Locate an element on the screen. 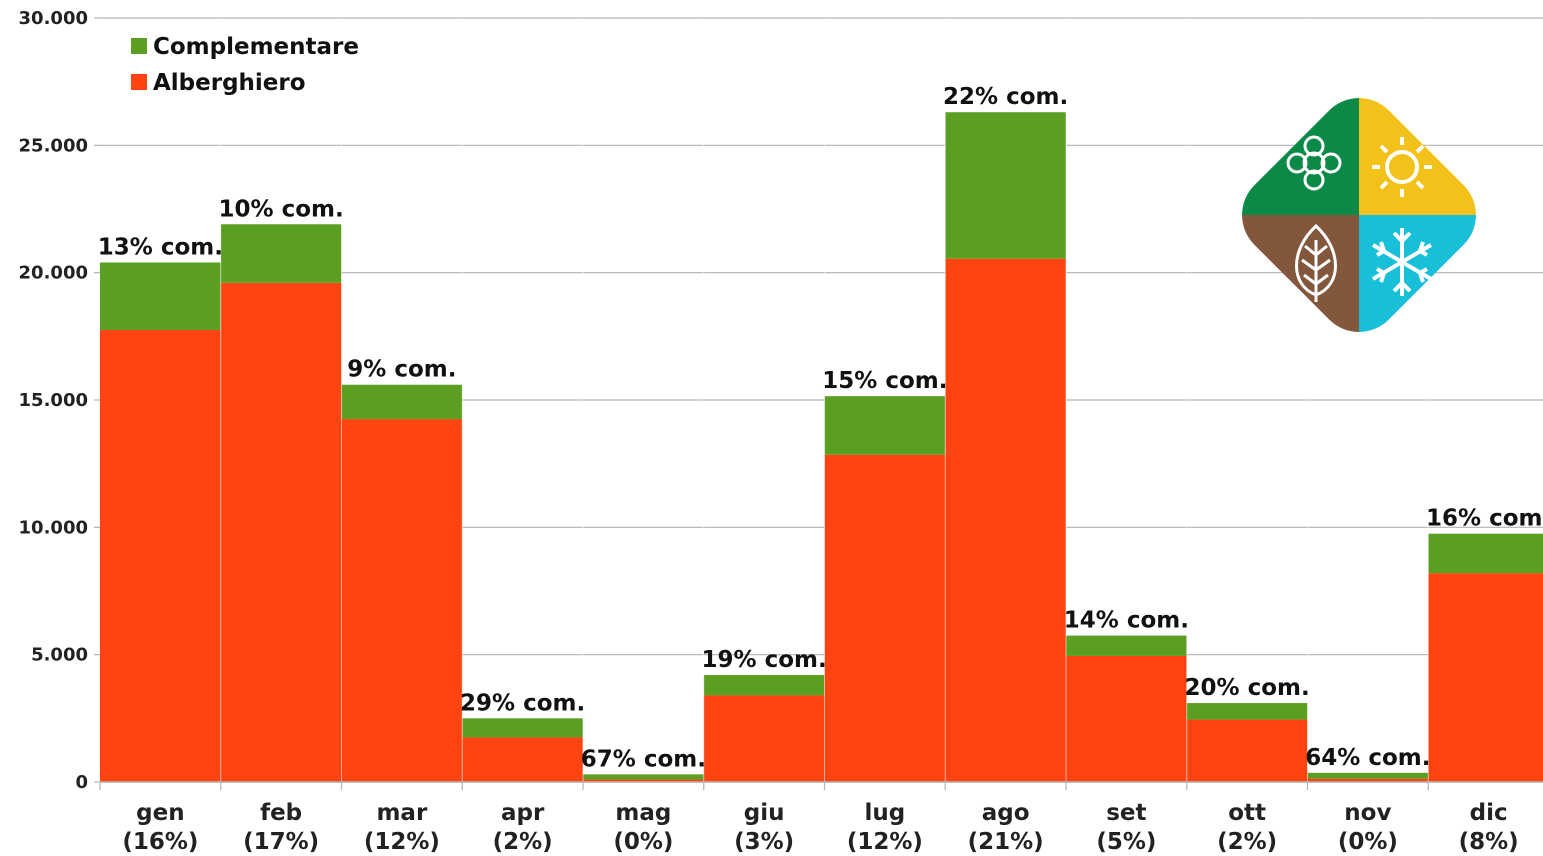 Image resolution: width=1543 pixels, height=856 pixels. bar-complementare-nov is located at coordinates (1368, 775).